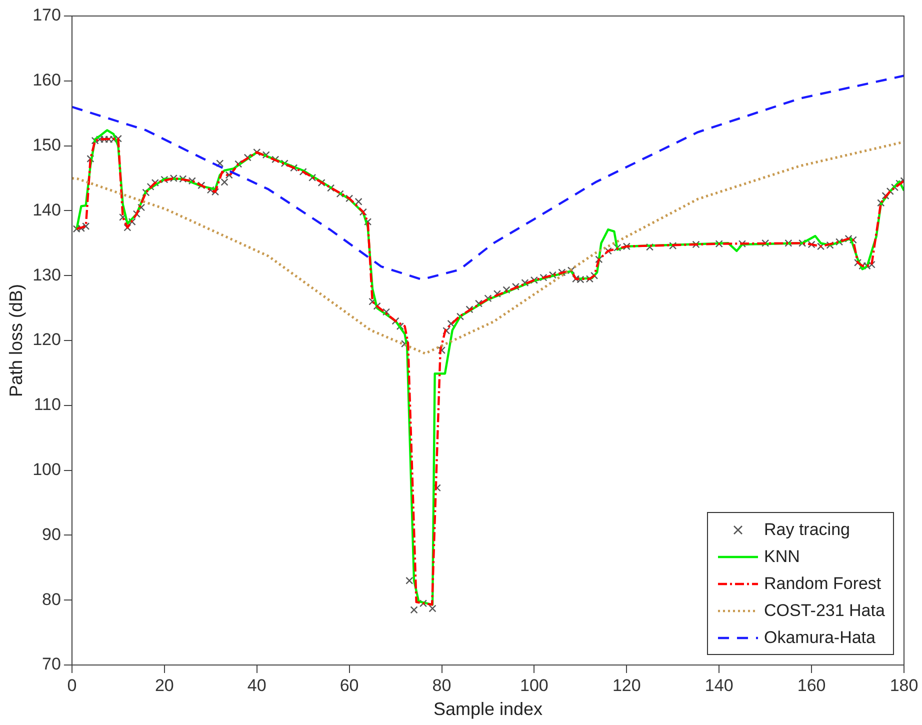 This screenshot has width=922, height=725. Describe the element at coordinates (16, 341) in the screenshot. I see `y-axis-title: Path loss (dB)` at that location.